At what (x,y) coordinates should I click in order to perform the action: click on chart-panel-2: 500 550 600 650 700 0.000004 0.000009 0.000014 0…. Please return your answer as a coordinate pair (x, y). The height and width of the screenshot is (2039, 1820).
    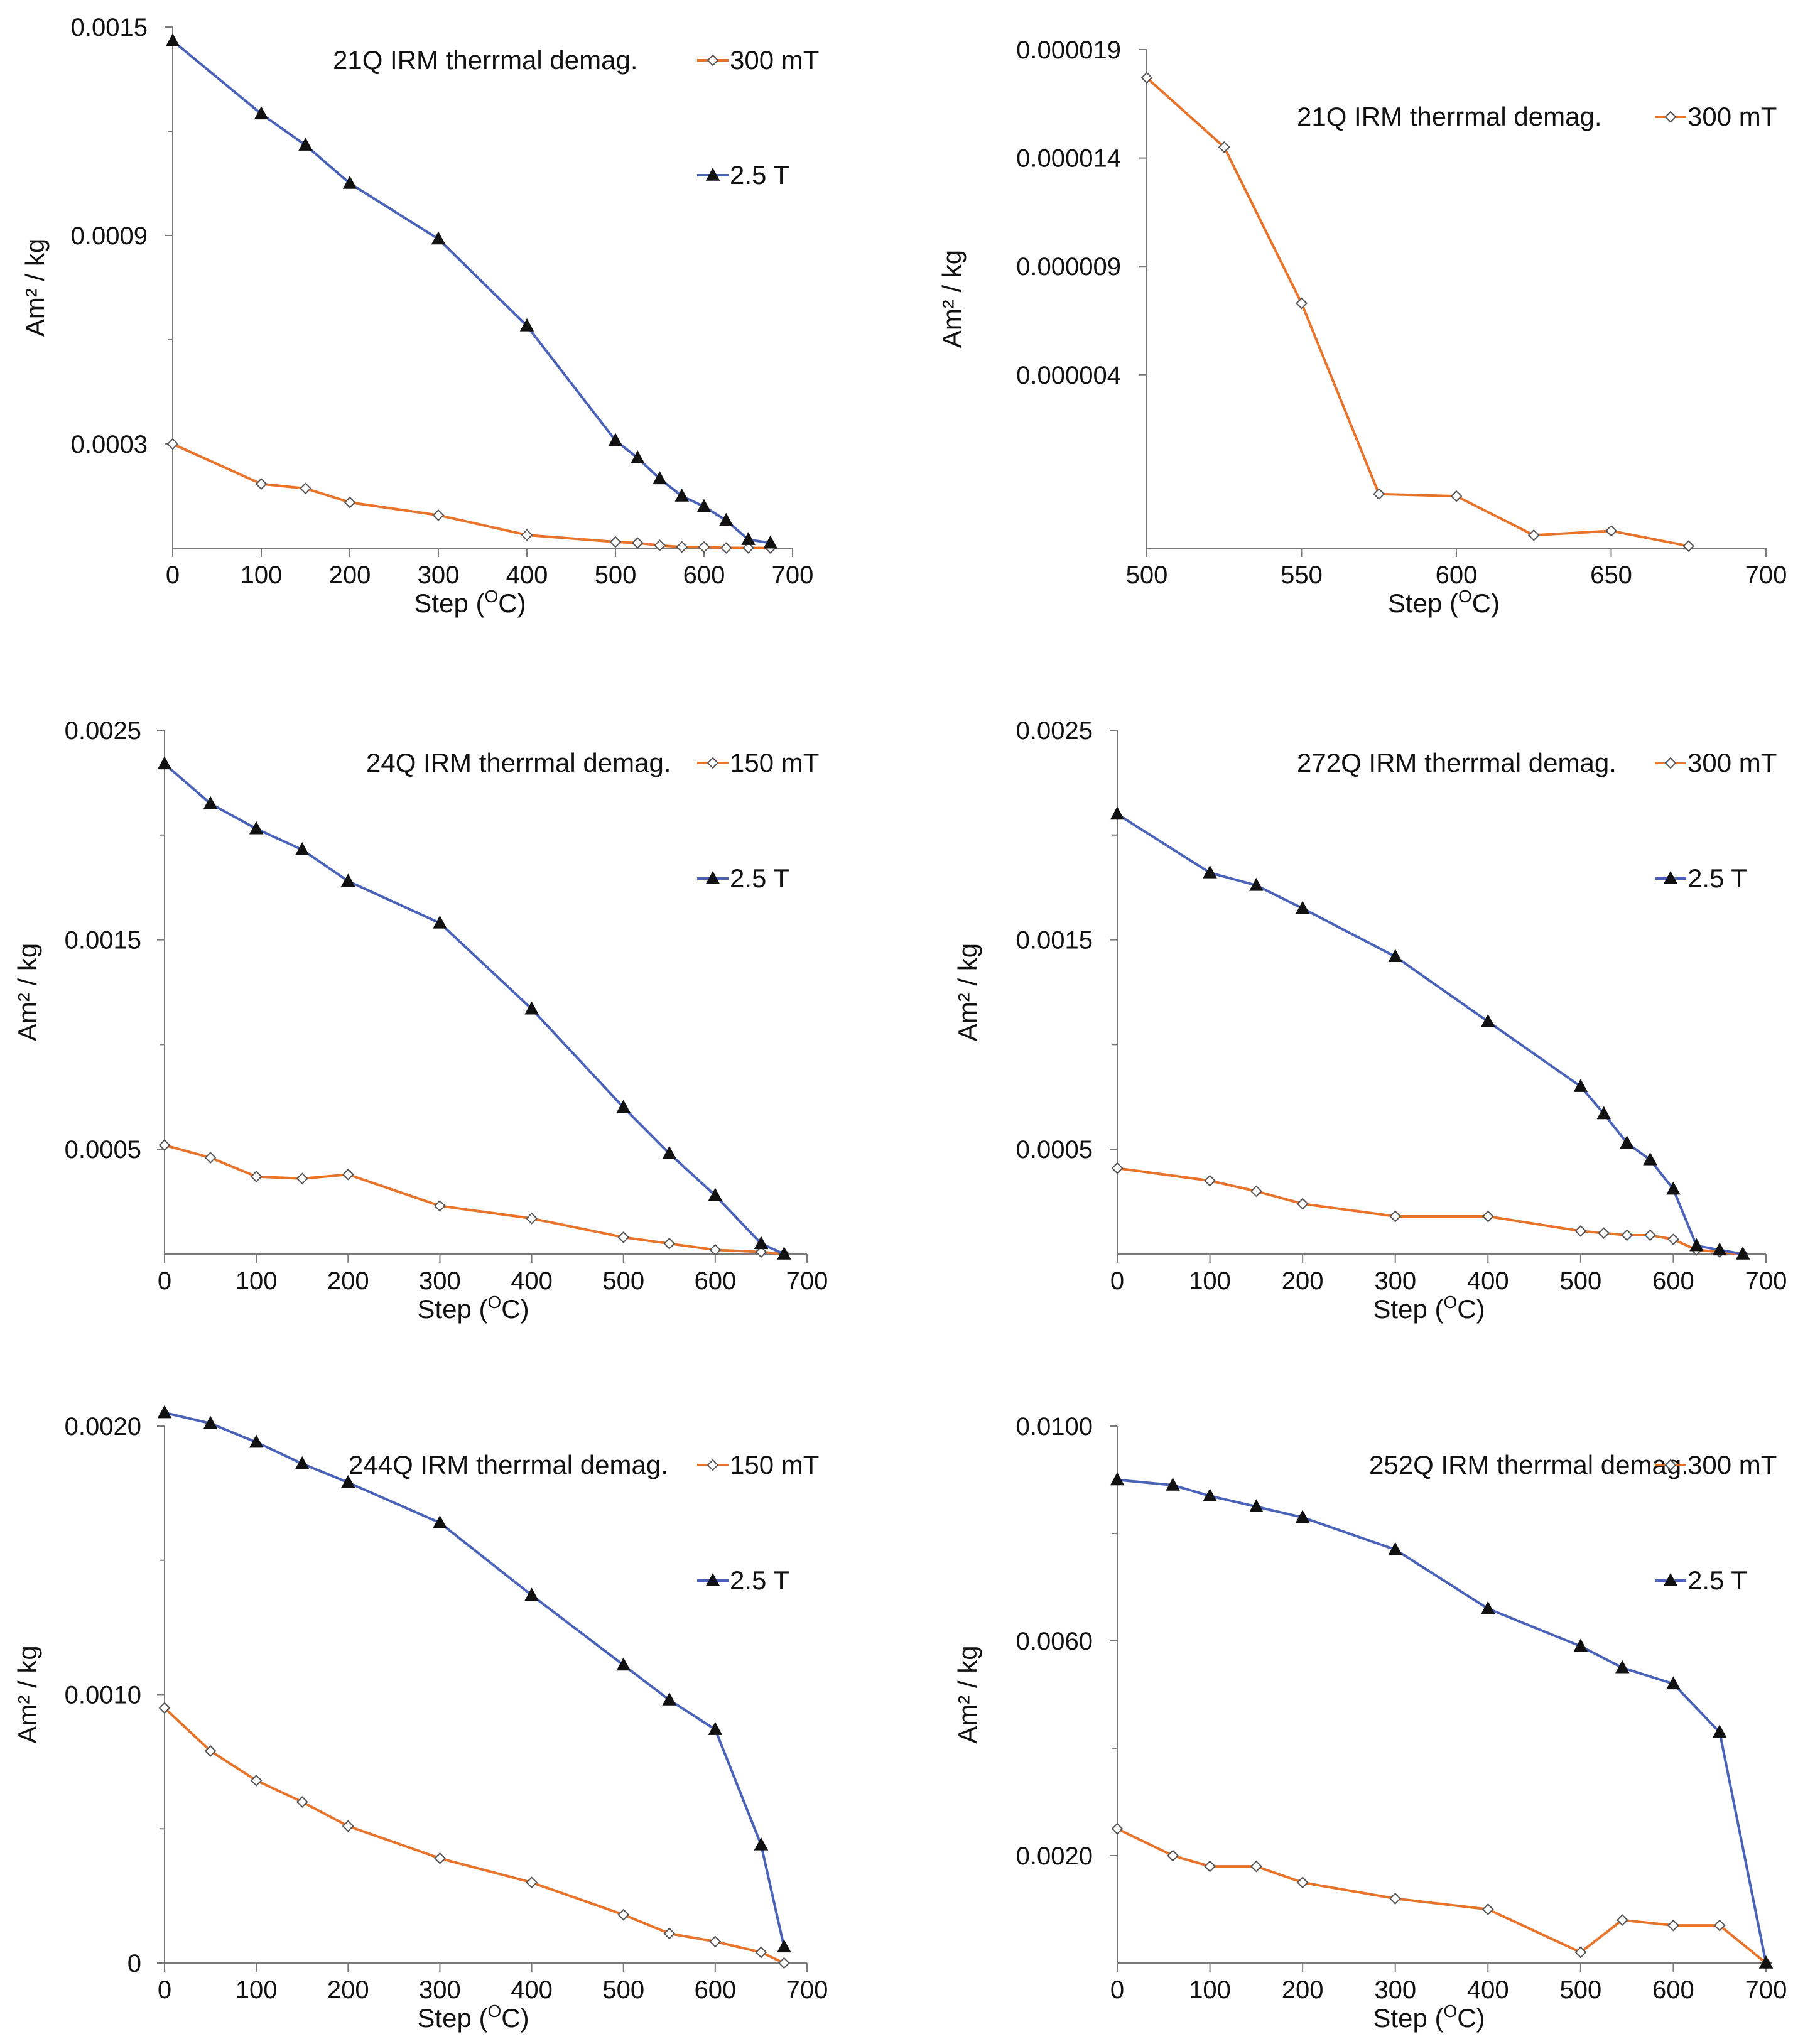
    Looking at the image, I should click on (1362, 327).